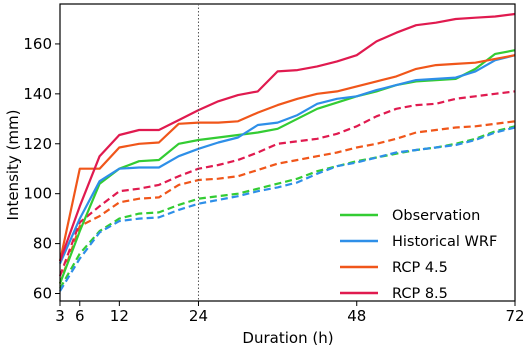 The height and width of the screenshot is (350, 525). Describe the element at coordinates (420, 268) in the screenshot. I see `legend-label: RCP 4.5` at that location.